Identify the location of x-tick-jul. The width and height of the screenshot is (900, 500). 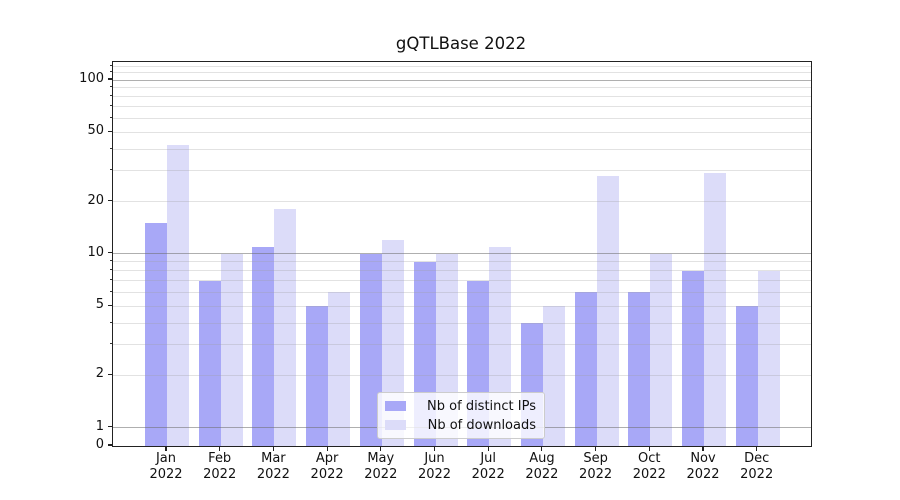
(488, 448).